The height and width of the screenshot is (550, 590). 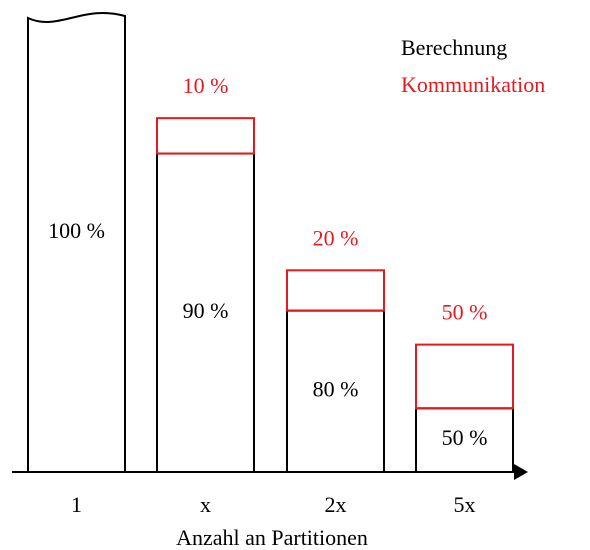 I want to click on data-label: 10 %, so click(x=206, y=85).